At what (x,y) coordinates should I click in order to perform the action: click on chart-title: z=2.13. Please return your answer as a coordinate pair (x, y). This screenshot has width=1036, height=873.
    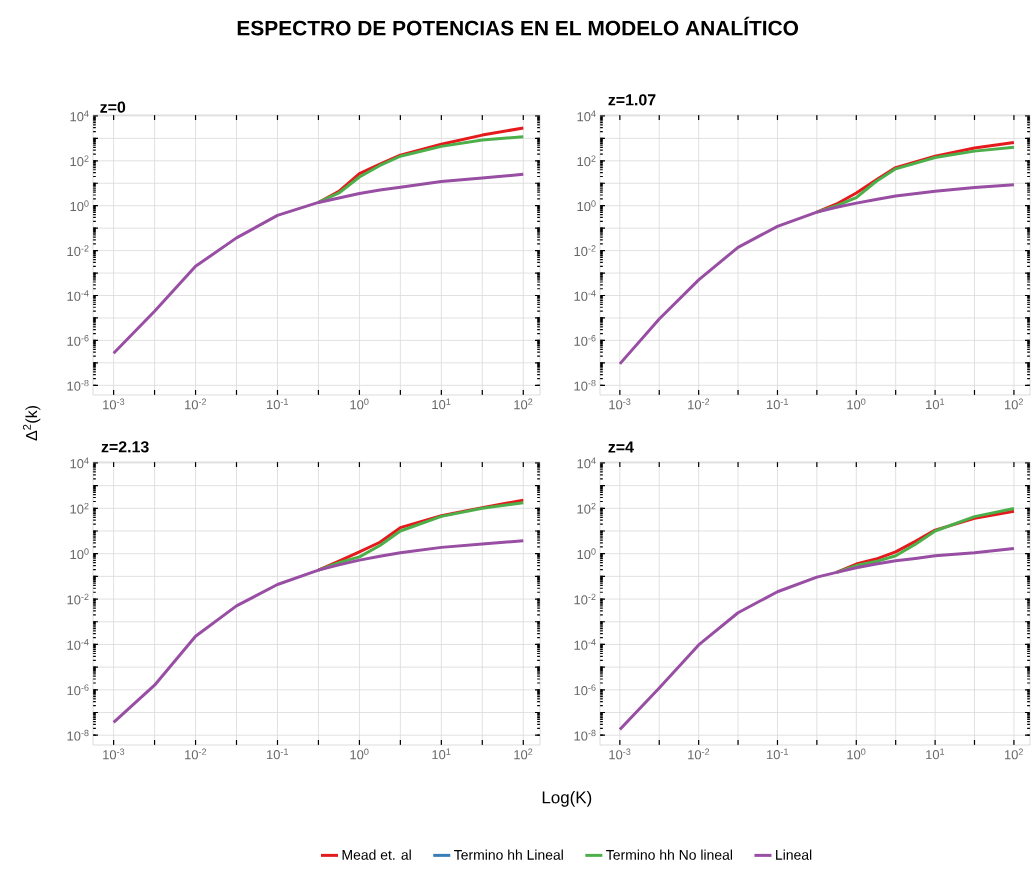
    Looking at the image, I should click on (125, 447).